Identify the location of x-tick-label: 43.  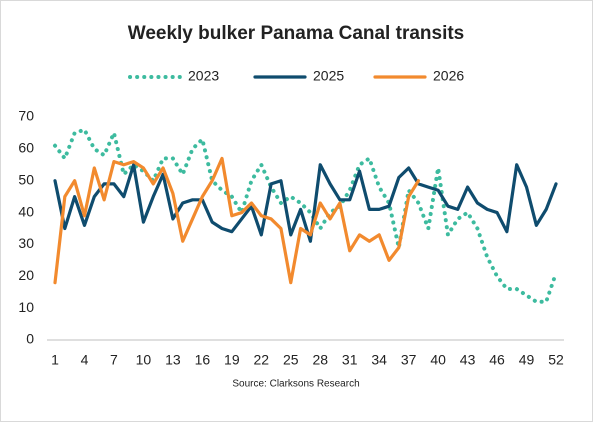
(468, 360).